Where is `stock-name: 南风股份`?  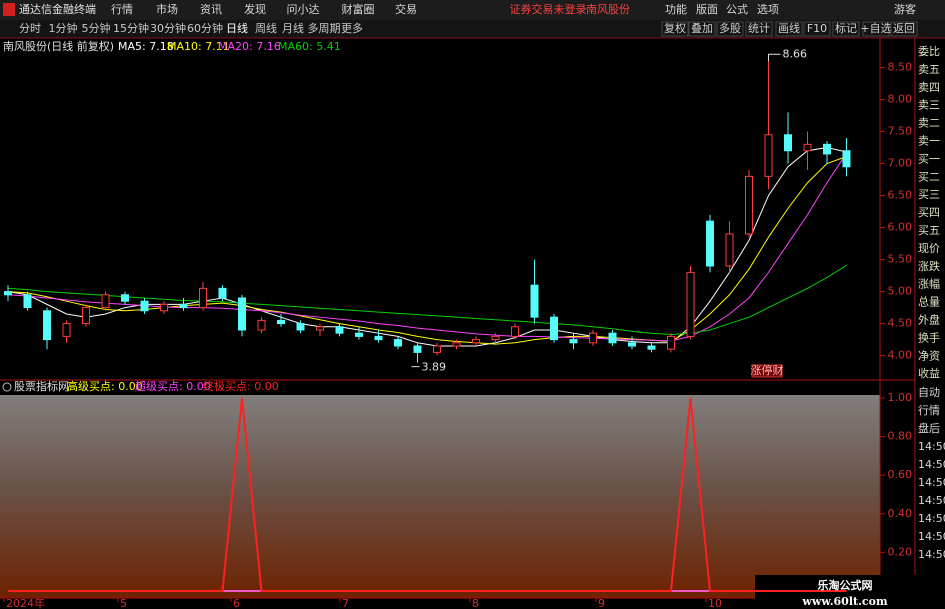
stock-name: 南风股份 is located at coordinates (608, 9).